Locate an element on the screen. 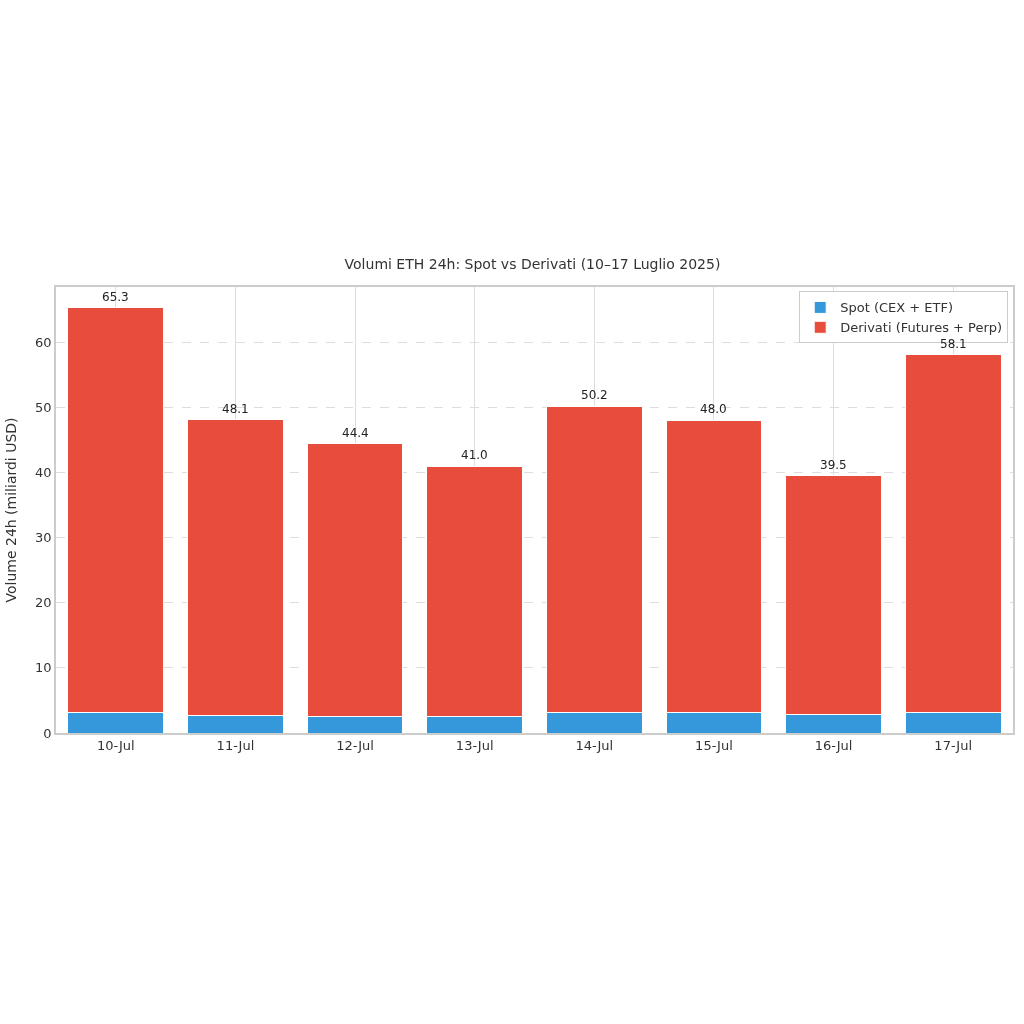  total-label: 58.1 is located at coordinates (953, 344).